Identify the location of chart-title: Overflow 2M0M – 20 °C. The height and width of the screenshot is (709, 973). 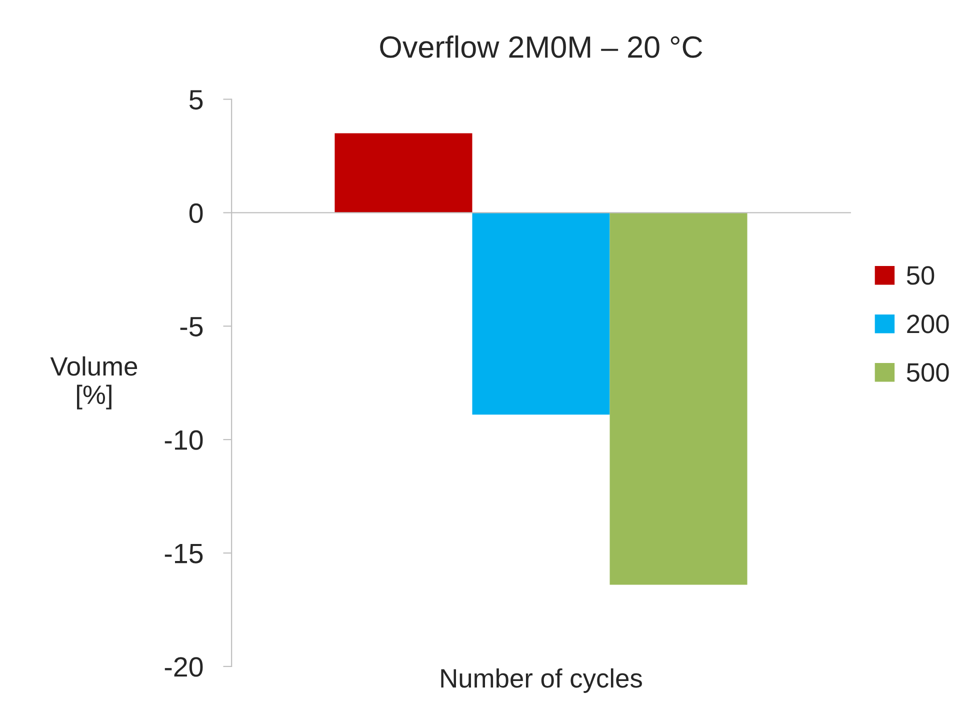
(541, 46).